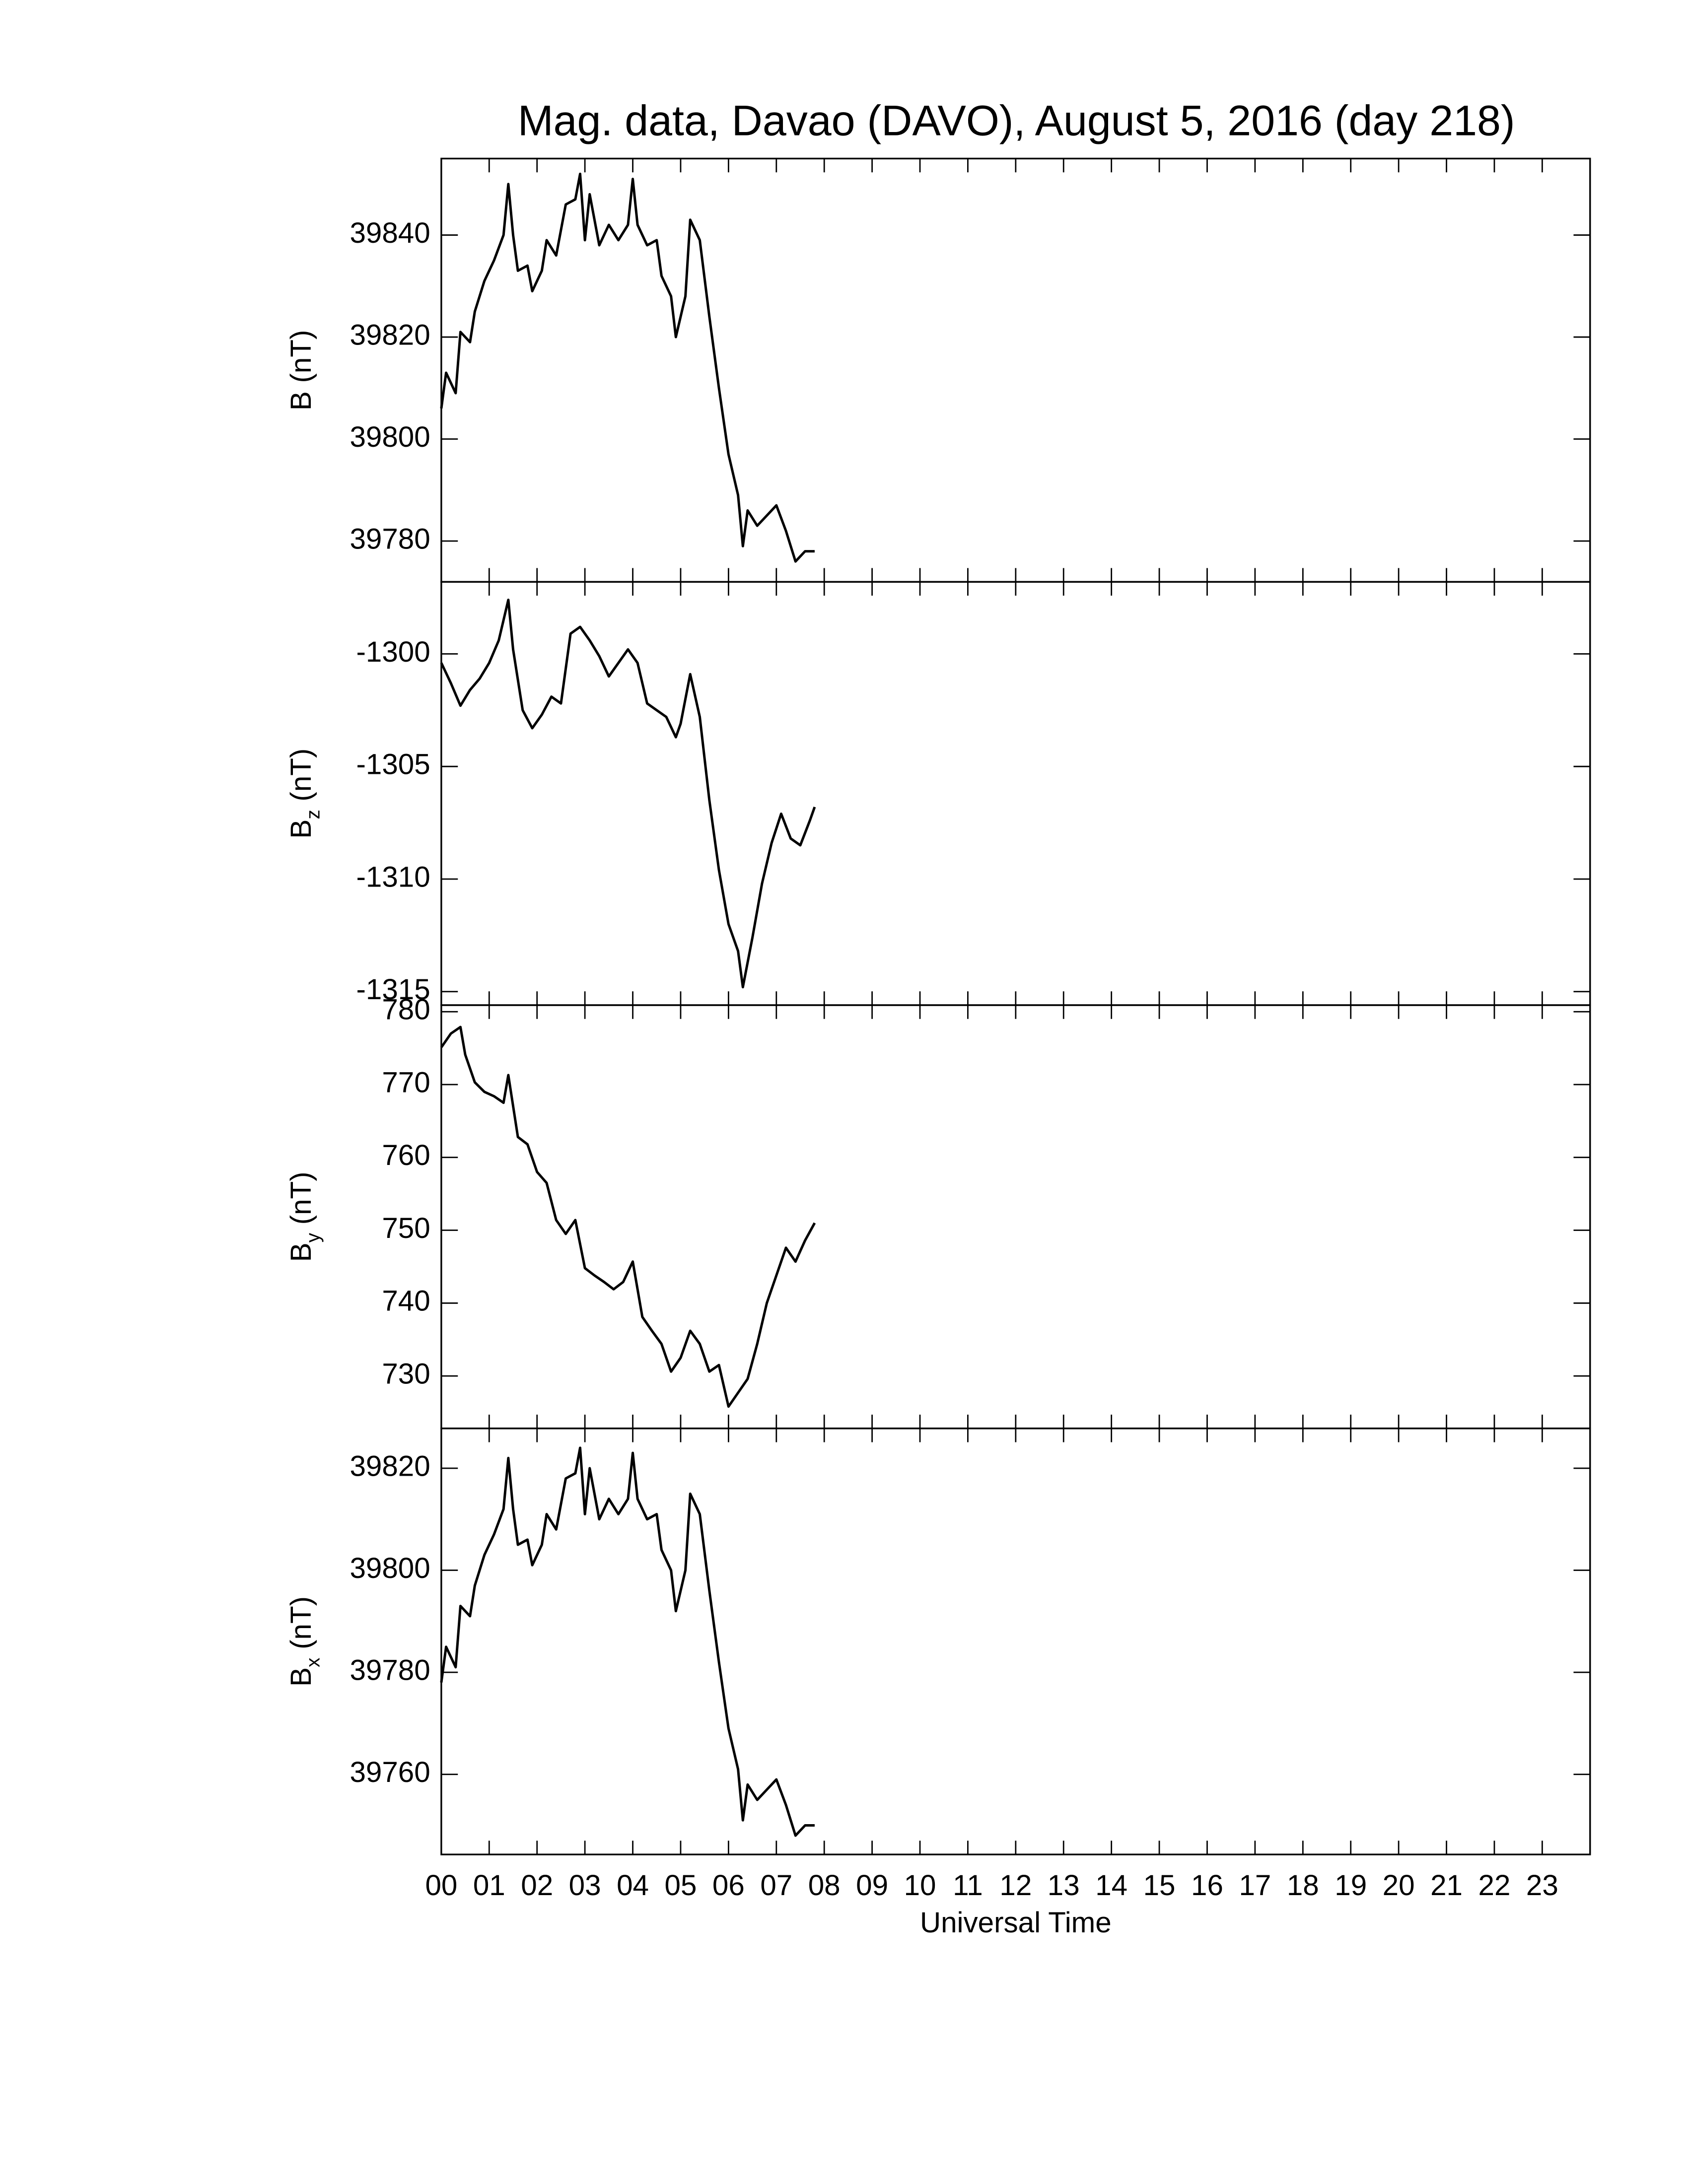 Image resolution: width=1688 pixels, height=2184 pixels. What do you see at coordinates (776, 1885) in the screenshot?
I see `x-tick-label: 07` at bounding box center [776, 1885].